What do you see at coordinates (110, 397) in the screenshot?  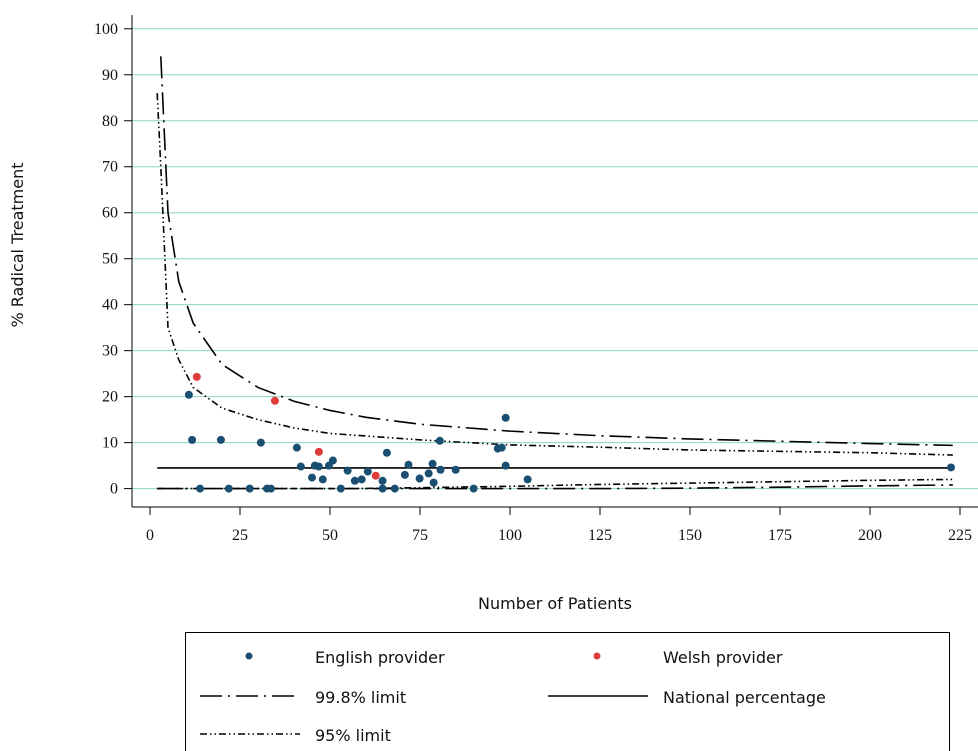 I see `y-tick-label: 20` at bounding box center [110, 397].